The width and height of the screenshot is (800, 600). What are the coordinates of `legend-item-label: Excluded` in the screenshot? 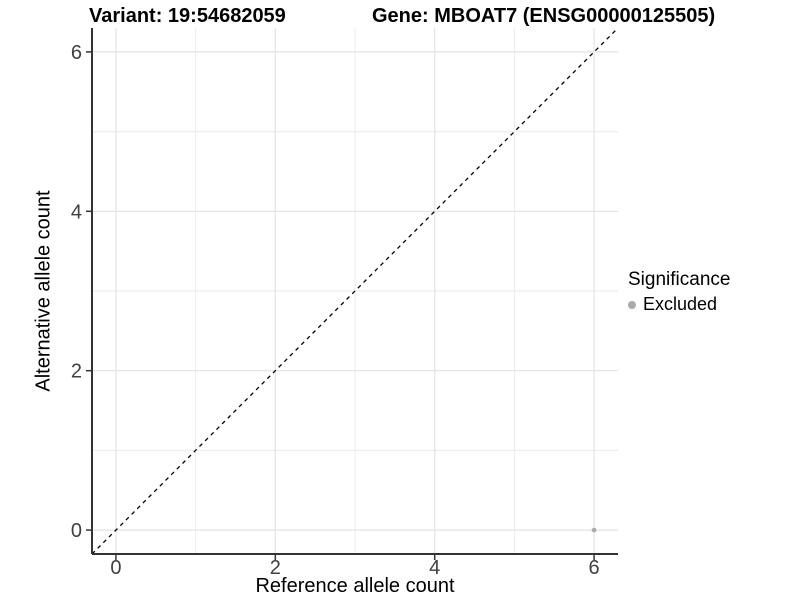 It's located at (680, 304).